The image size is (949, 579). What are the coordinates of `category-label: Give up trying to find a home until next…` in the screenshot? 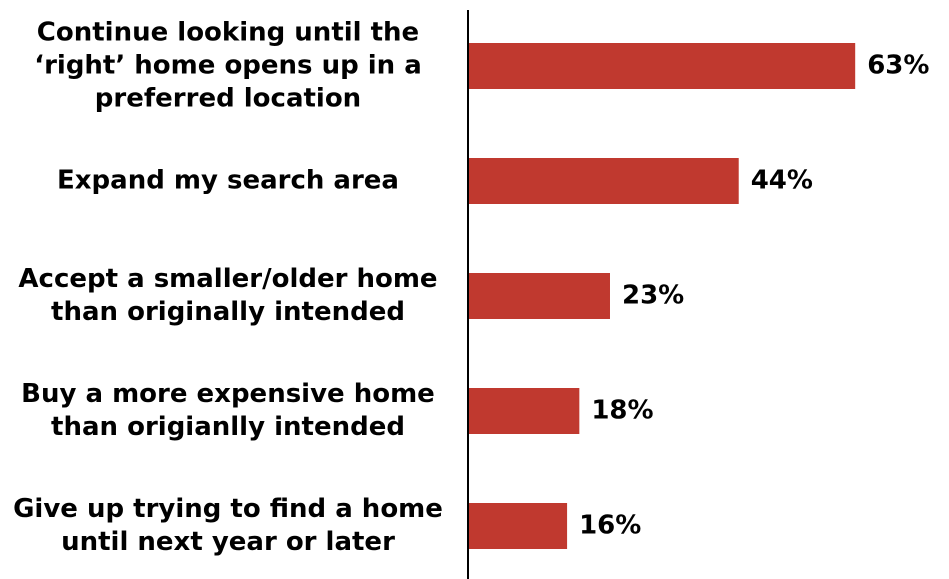 It's located at (228, 525).